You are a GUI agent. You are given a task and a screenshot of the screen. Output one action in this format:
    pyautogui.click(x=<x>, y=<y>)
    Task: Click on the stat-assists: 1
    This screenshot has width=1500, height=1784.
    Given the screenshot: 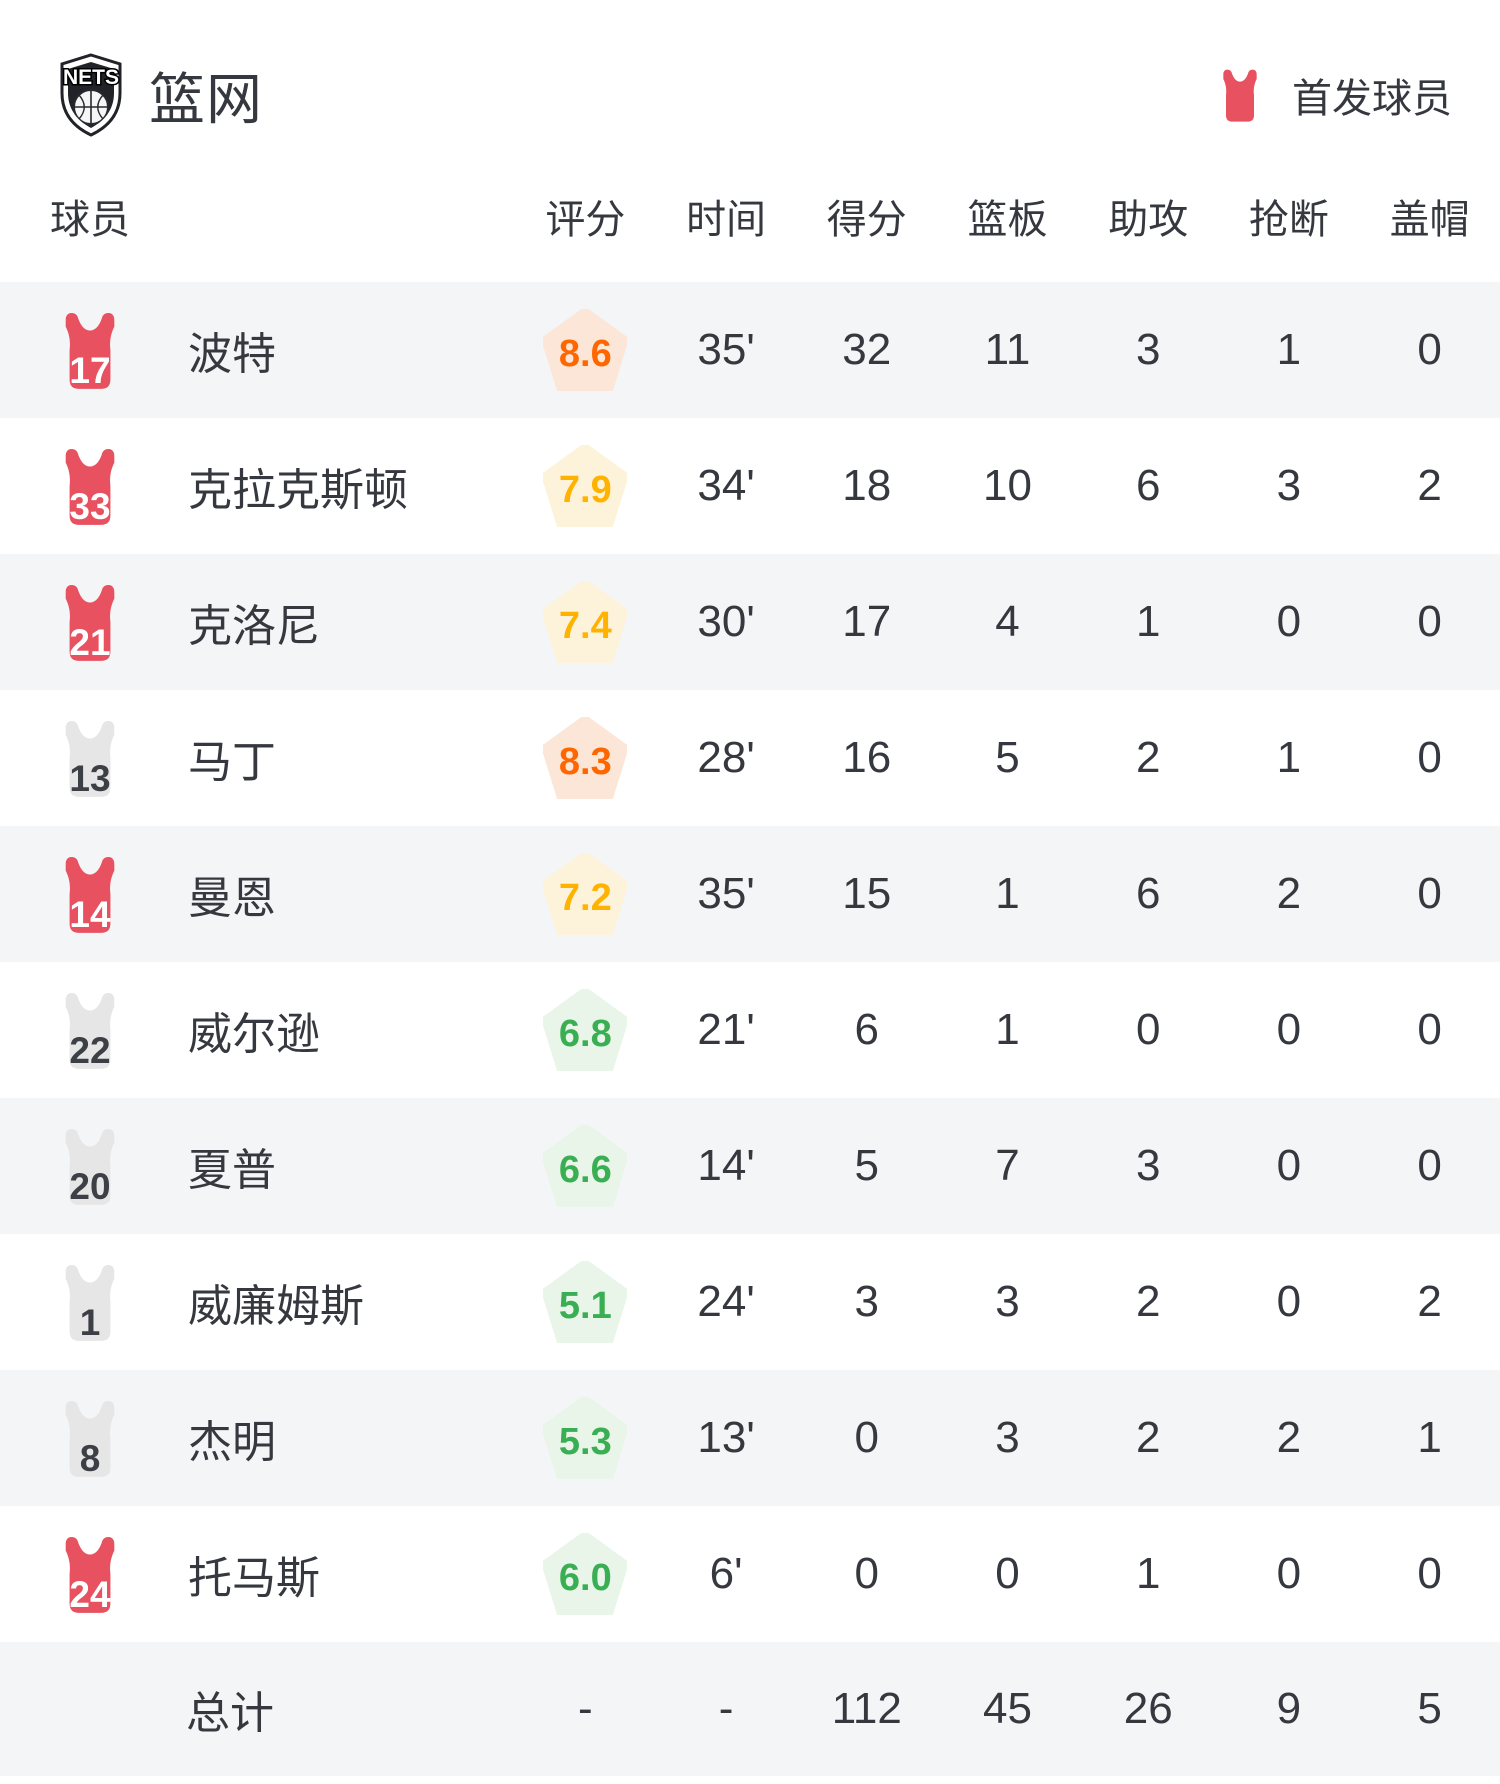 What is the action you would take?
    pyautogui.click(x=1148, y=1573)
    